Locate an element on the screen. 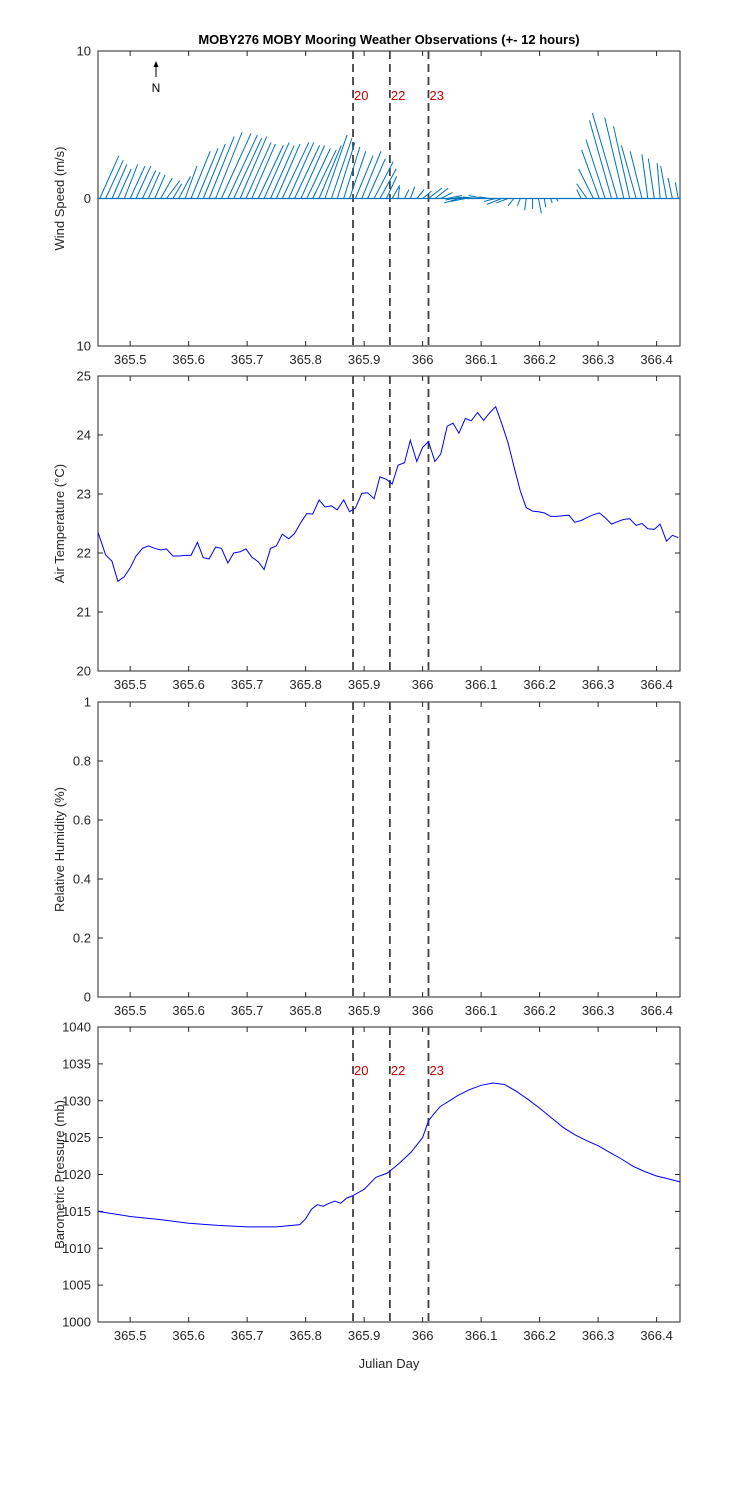 This screenshot has height=1500, width=750. x-tick-label: 366.2 is located at coordinates (539, 1010).